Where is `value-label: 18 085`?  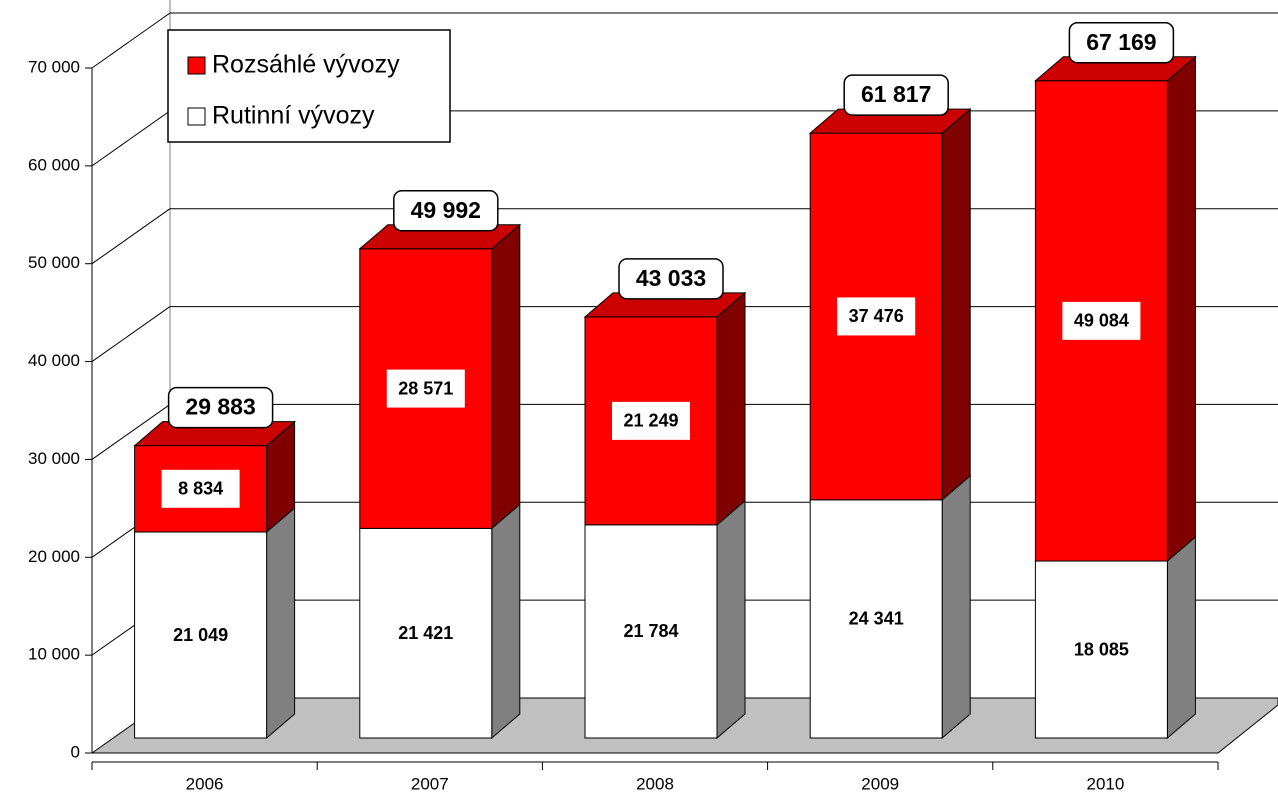 value-label: 18 085 is located at coordinates (1101, 649).